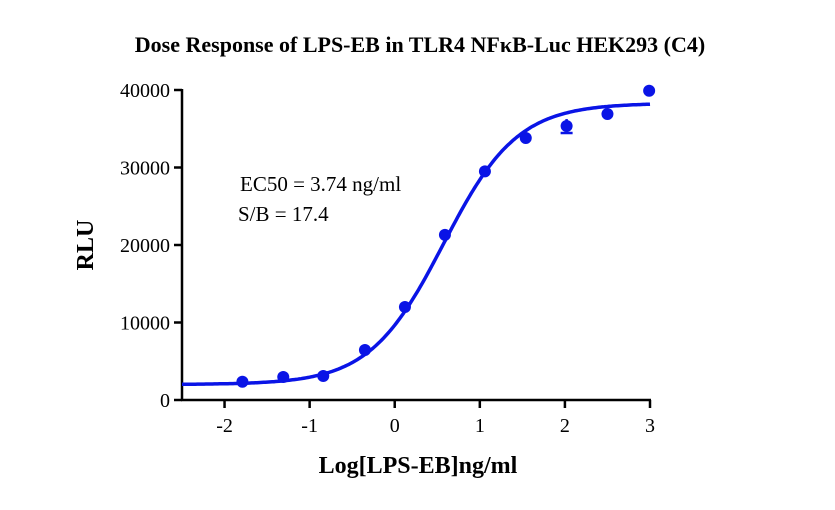 The height and width of the screenshot is (510, 835). I want to click on x-axis-label: Log[LPS-EB]ng/ml, so click(418, 466).